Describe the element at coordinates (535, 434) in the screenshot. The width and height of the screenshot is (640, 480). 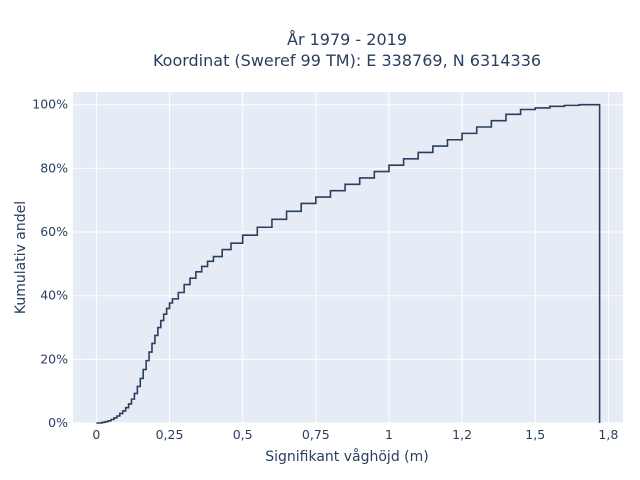
I see `x-tick-label: 1,5` at that location.